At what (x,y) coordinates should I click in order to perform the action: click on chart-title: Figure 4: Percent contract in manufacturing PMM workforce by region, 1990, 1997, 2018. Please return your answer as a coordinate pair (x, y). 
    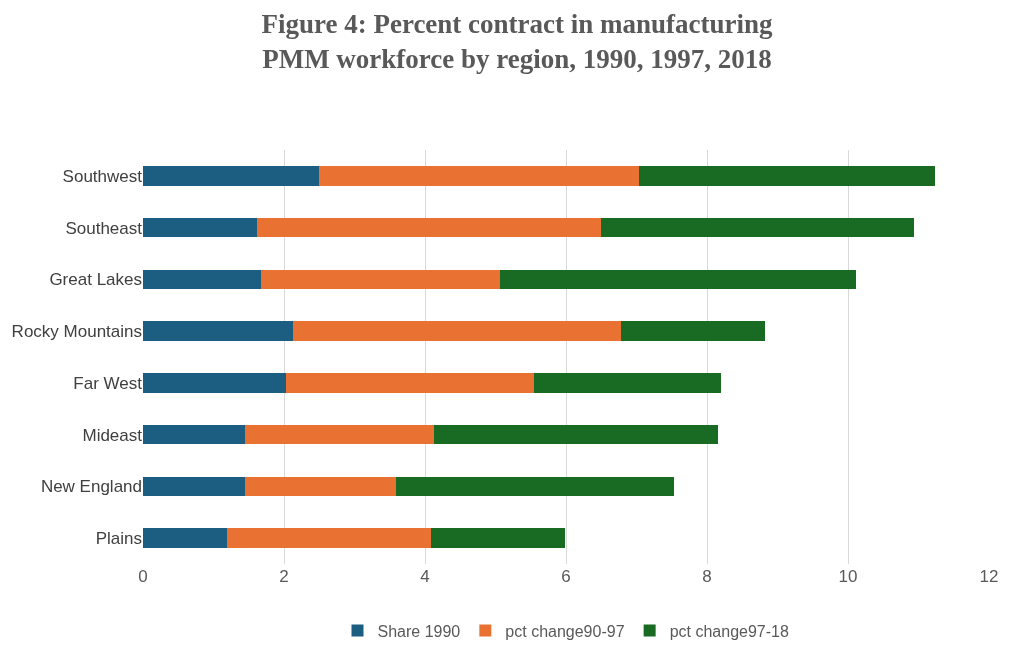
    Looking at the image, I should click on (517, 42).